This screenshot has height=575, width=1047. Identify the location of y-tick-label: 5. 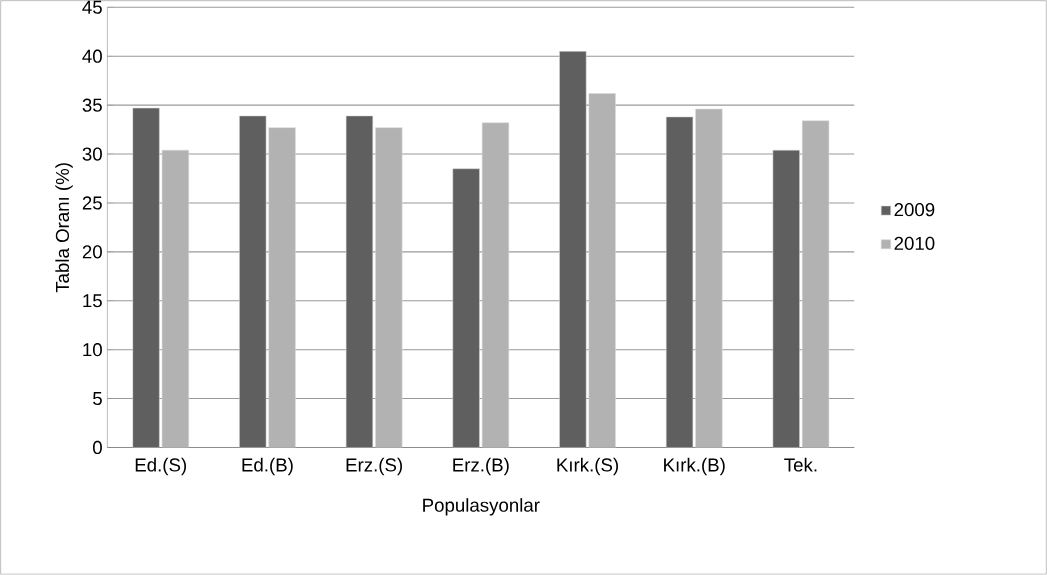
(97, 399).